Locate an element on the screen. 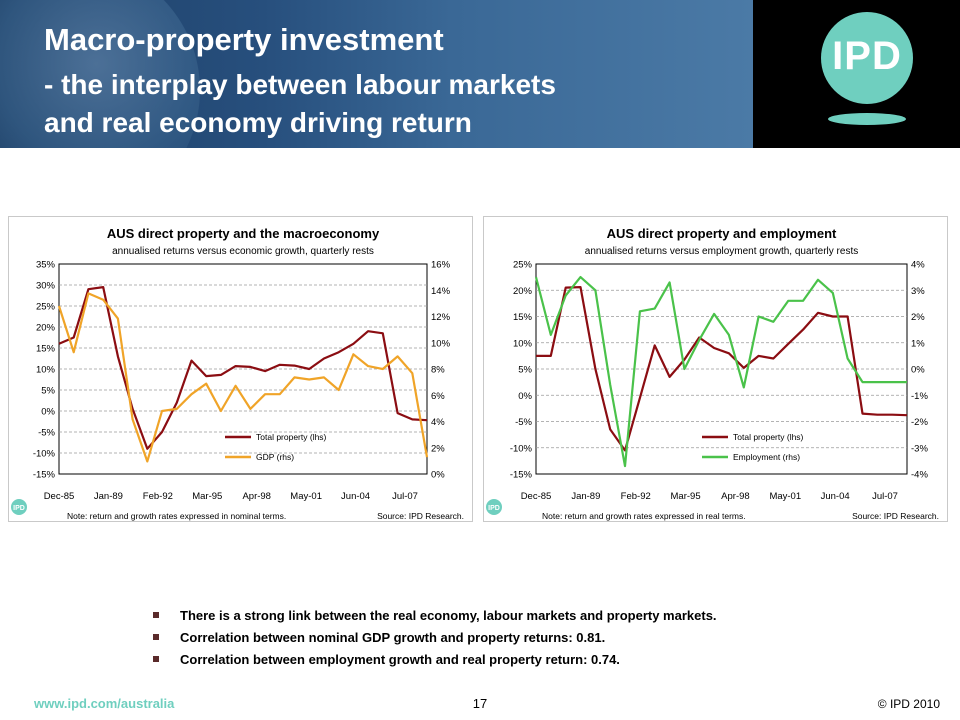  page-number: 17 is located at coordinates (480, 703).